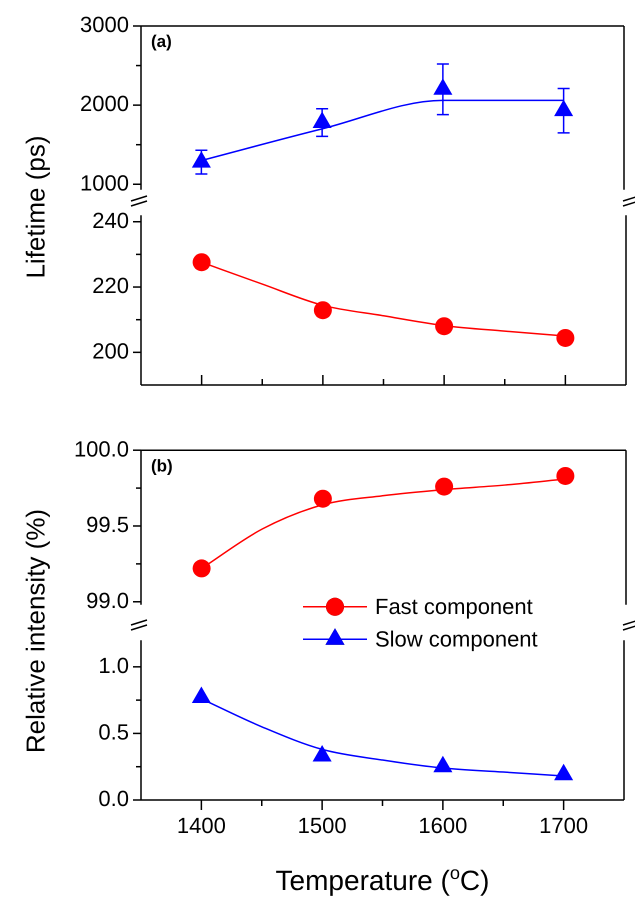  What do you see at coordinates (456, 639) in the screenshot?
I see `legend-label: Slow component` at bounding box center [456, 639].